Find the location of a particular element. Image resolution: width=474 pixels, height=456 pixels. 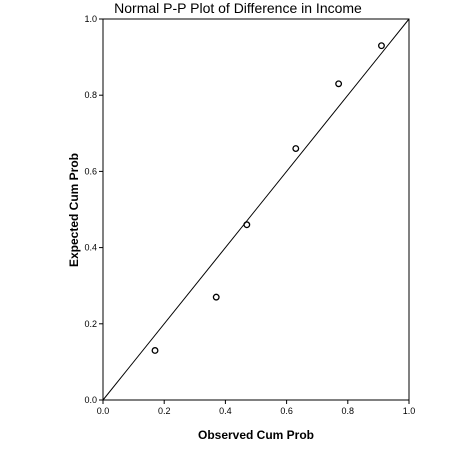

y-tick-label: 0.6 is located at coordinates (90, 171).